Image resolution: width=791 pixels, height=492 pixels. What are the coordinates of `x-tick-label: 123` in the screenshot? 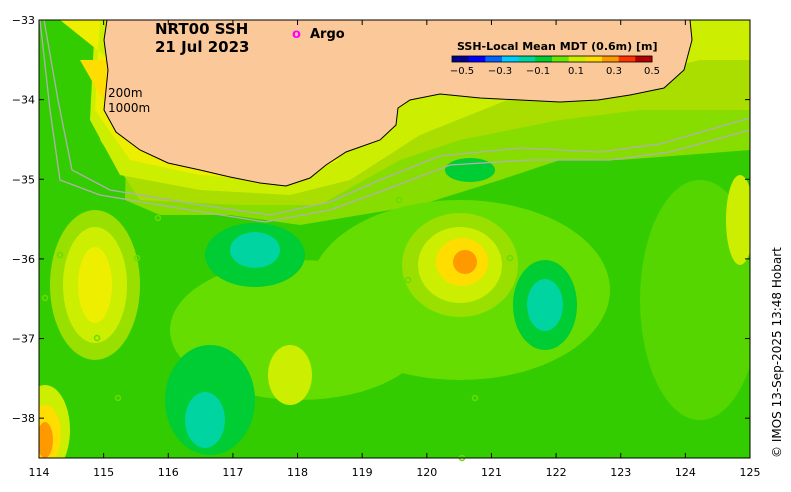 It's located at (620, 472).